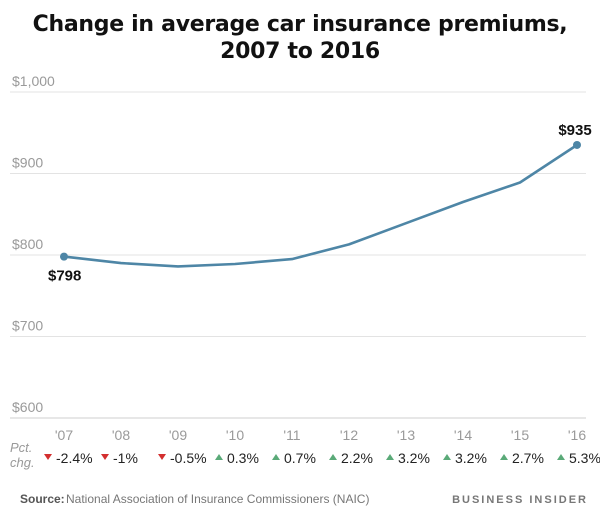 The height and width of the screenshot is (525, 600). Describe the element at coordinates (574, 130) in the screenshot. I see `data-label: $935` at that location.